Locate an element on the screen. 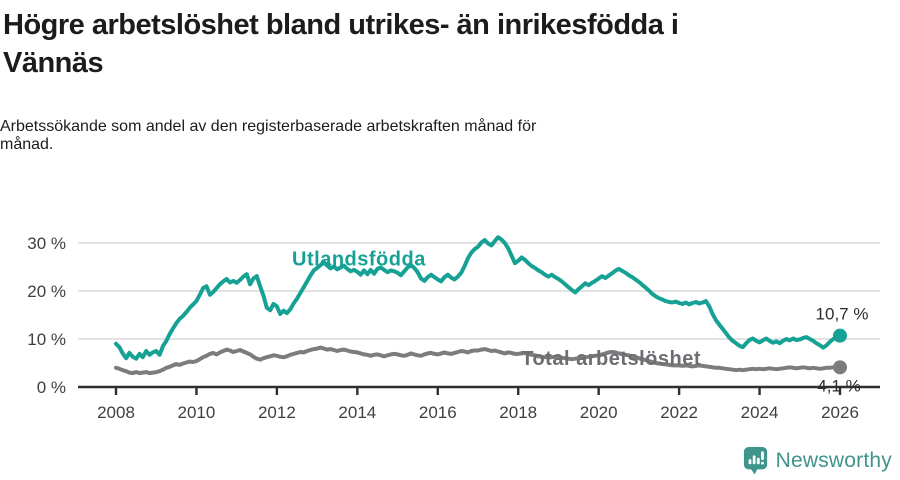  y-tick-label: 0 % is located at coordinates (51, 387).